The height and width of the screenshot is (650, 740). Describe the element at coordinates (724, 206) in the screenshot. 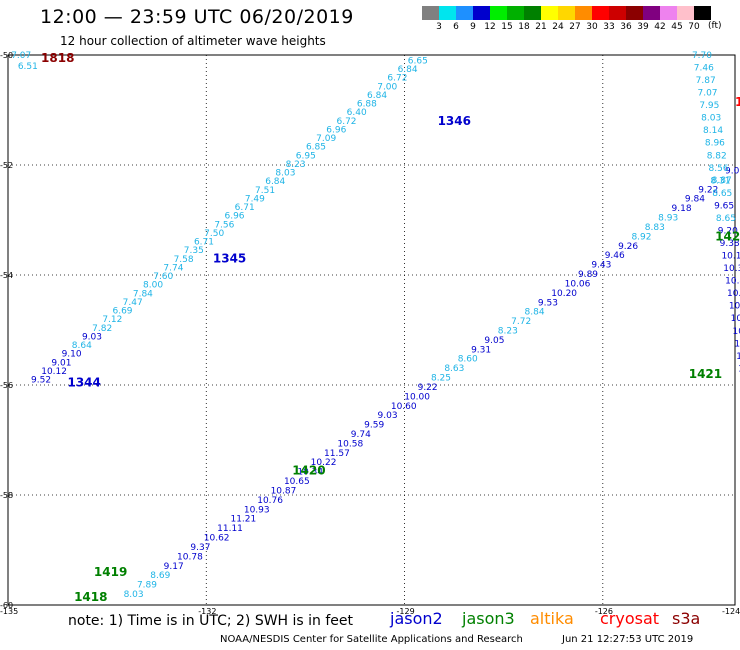

I see `swh-value: 9.65` at that location.